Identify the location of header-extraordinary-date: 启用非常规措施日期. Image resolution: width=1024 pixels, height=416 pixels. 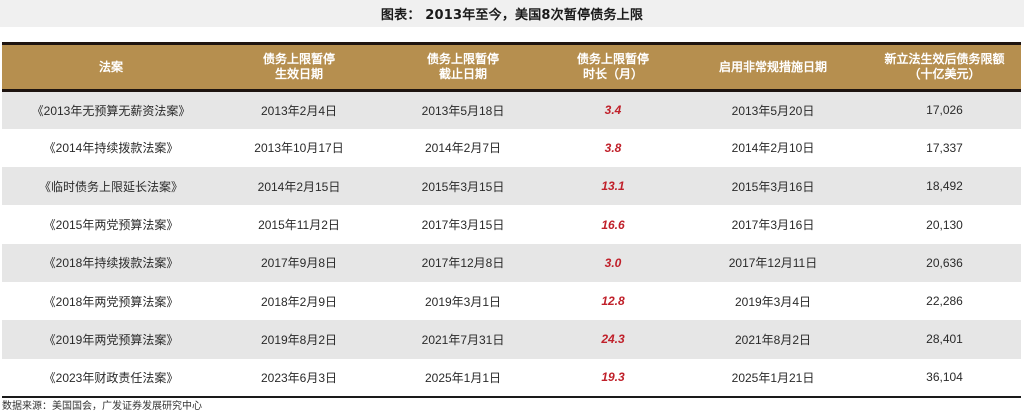
(773, 67).